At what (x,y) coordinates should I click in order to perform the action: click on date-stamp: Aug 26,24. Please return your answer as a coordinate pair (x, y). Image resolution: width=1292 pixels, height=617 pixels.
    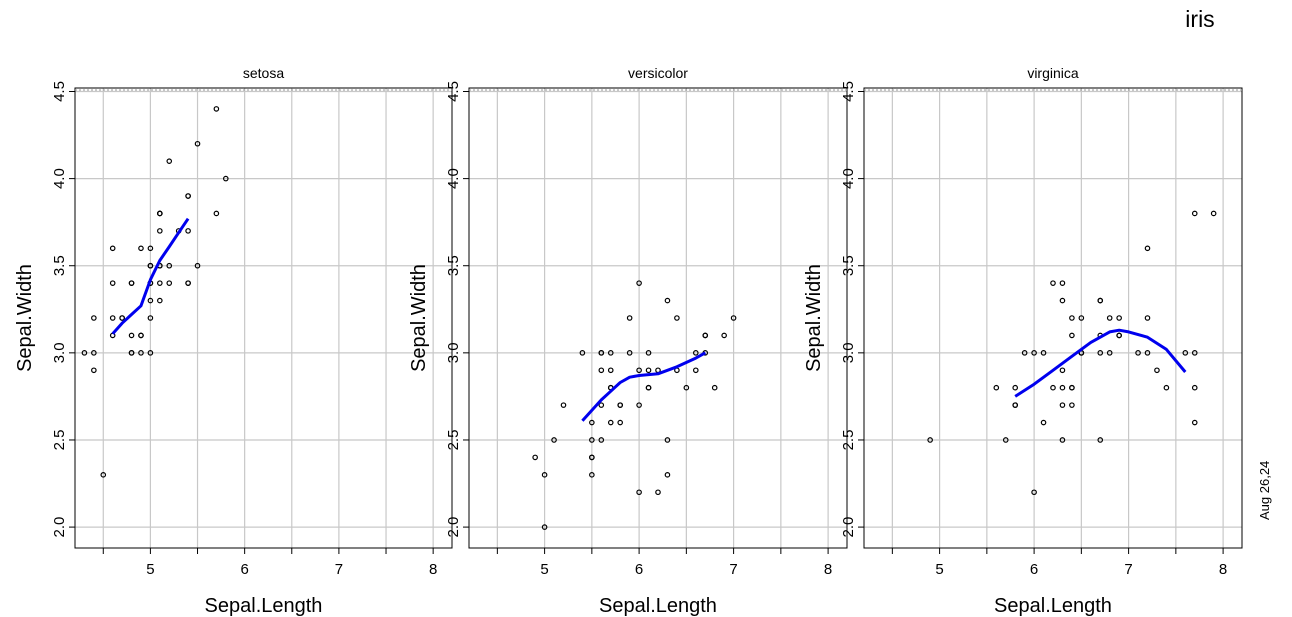
    Looking at the image, I should click on (1264, 490).